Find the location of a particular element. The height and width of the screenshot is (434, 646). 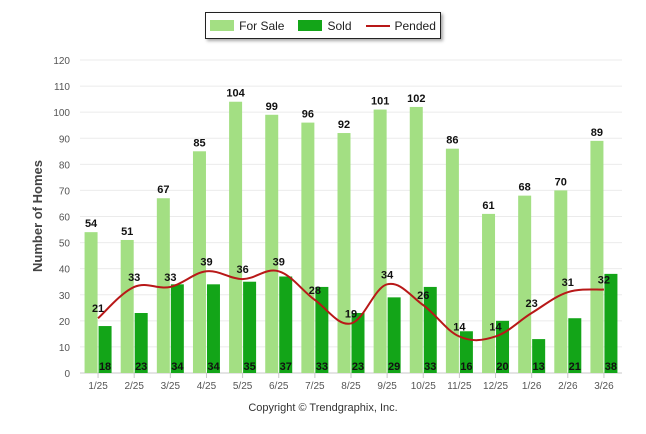

for-sale-value-label: 61 is located at coordinates (488, 206).